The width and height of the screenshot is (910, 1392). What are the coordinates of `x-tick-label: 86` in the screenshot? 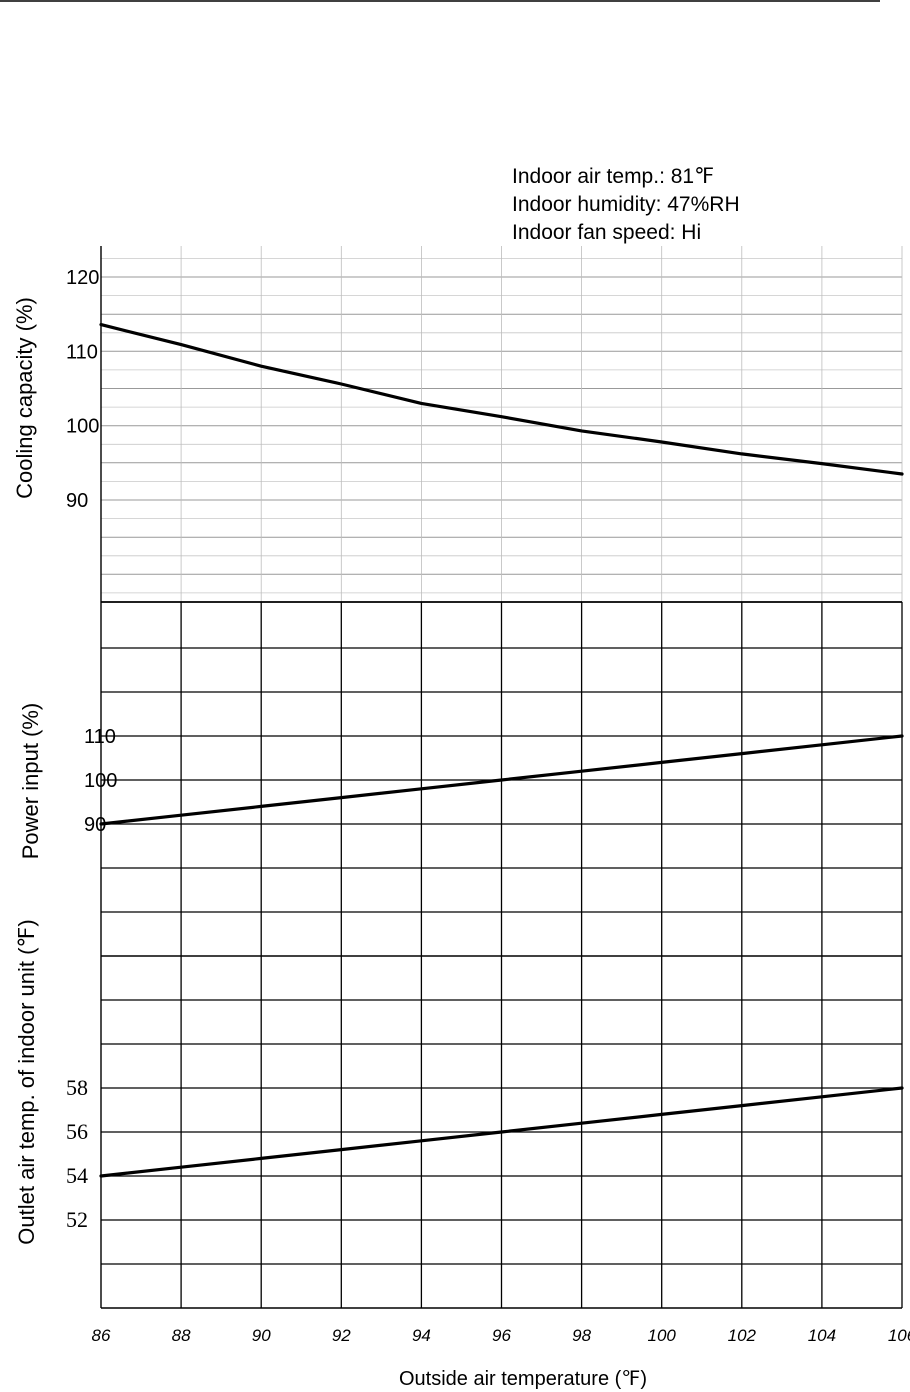 It's located at (101, 1335).